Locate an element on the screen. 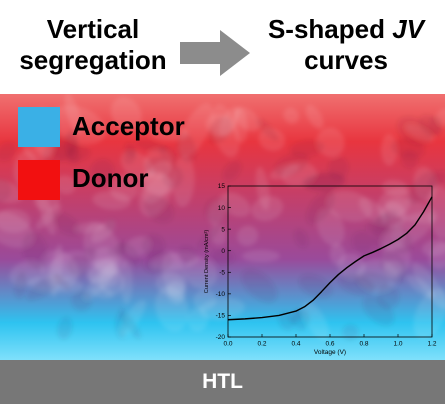 This screenshot has height=404, width=445. y-axis-label: Current Density (mA/cm²) is located at coordinates (207, 262).